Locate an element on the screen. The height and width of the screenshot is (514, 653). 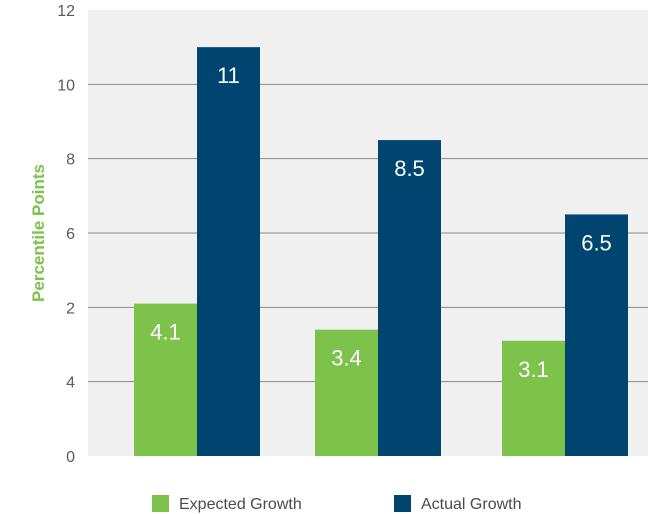
y-axis-ticks: 0 4 2 6 8 10 12 is located at coordinates (66, 234).